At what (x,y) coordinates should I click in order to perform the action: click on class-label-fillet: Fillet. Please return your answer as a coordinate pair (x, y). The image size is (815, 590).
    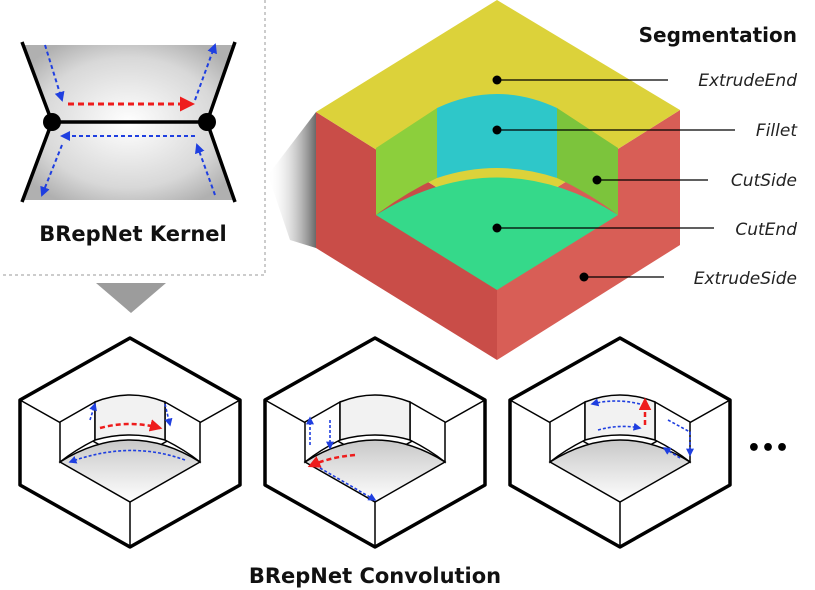
    Looking at the image, I should click on (777, 131).